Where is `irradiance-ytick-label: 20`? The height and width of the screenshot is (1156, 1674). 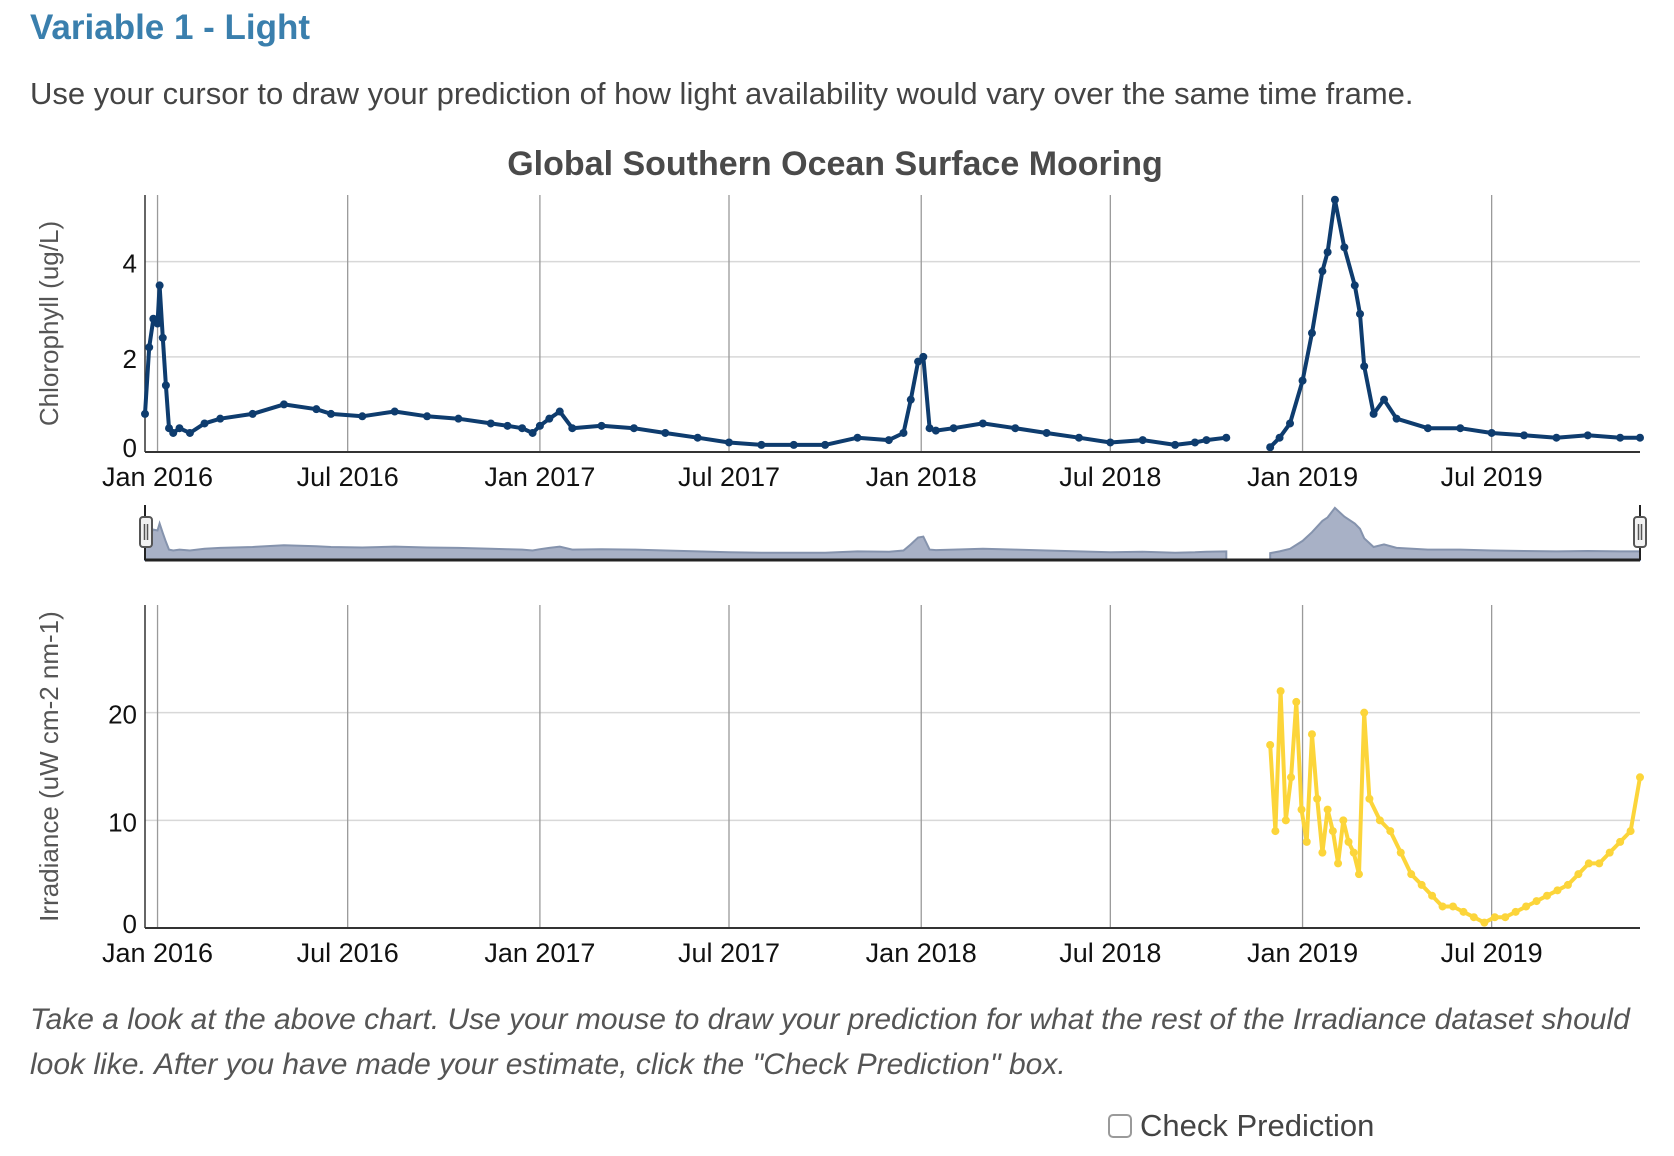
irradiance-ytick-label: 20 is located at coordinates (122, 715).